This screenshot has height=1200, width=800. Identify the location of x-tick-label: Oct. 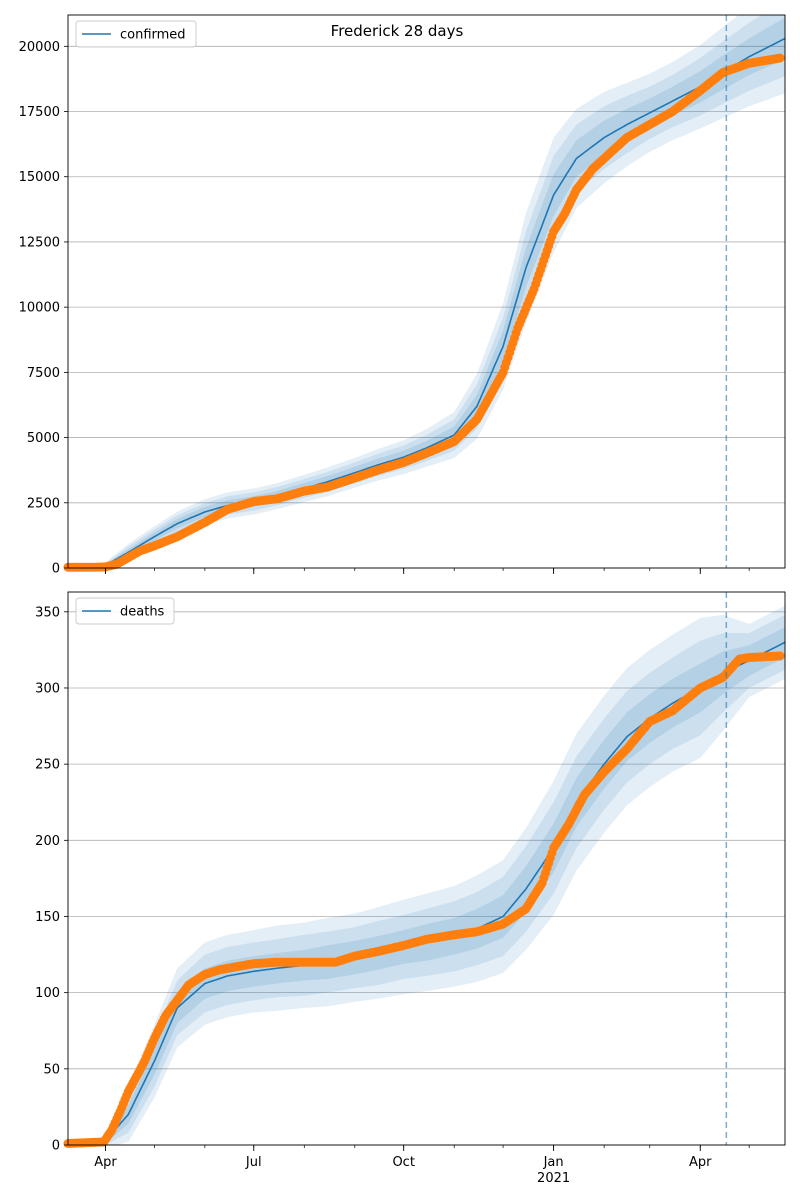
(403, 1162).